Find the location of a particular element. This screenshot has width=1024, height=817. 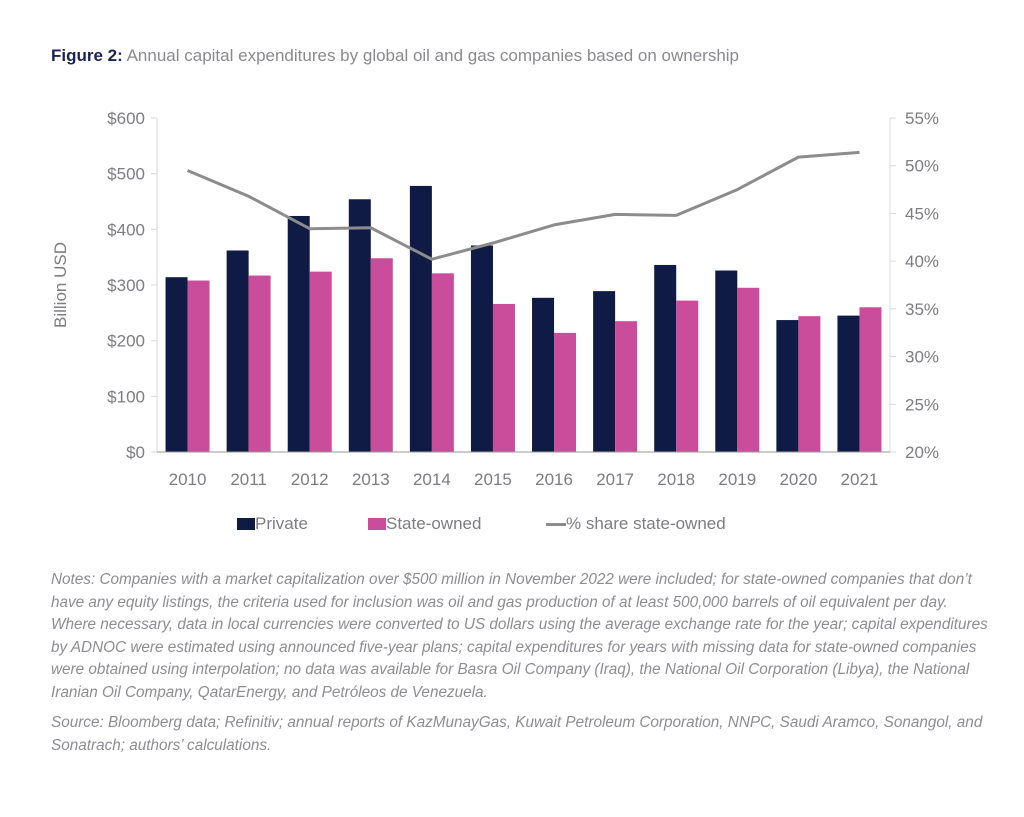

right-axis: 20% 25% 30% 35% 40% 45% 50% 55% is located at coordinates (914, 285).